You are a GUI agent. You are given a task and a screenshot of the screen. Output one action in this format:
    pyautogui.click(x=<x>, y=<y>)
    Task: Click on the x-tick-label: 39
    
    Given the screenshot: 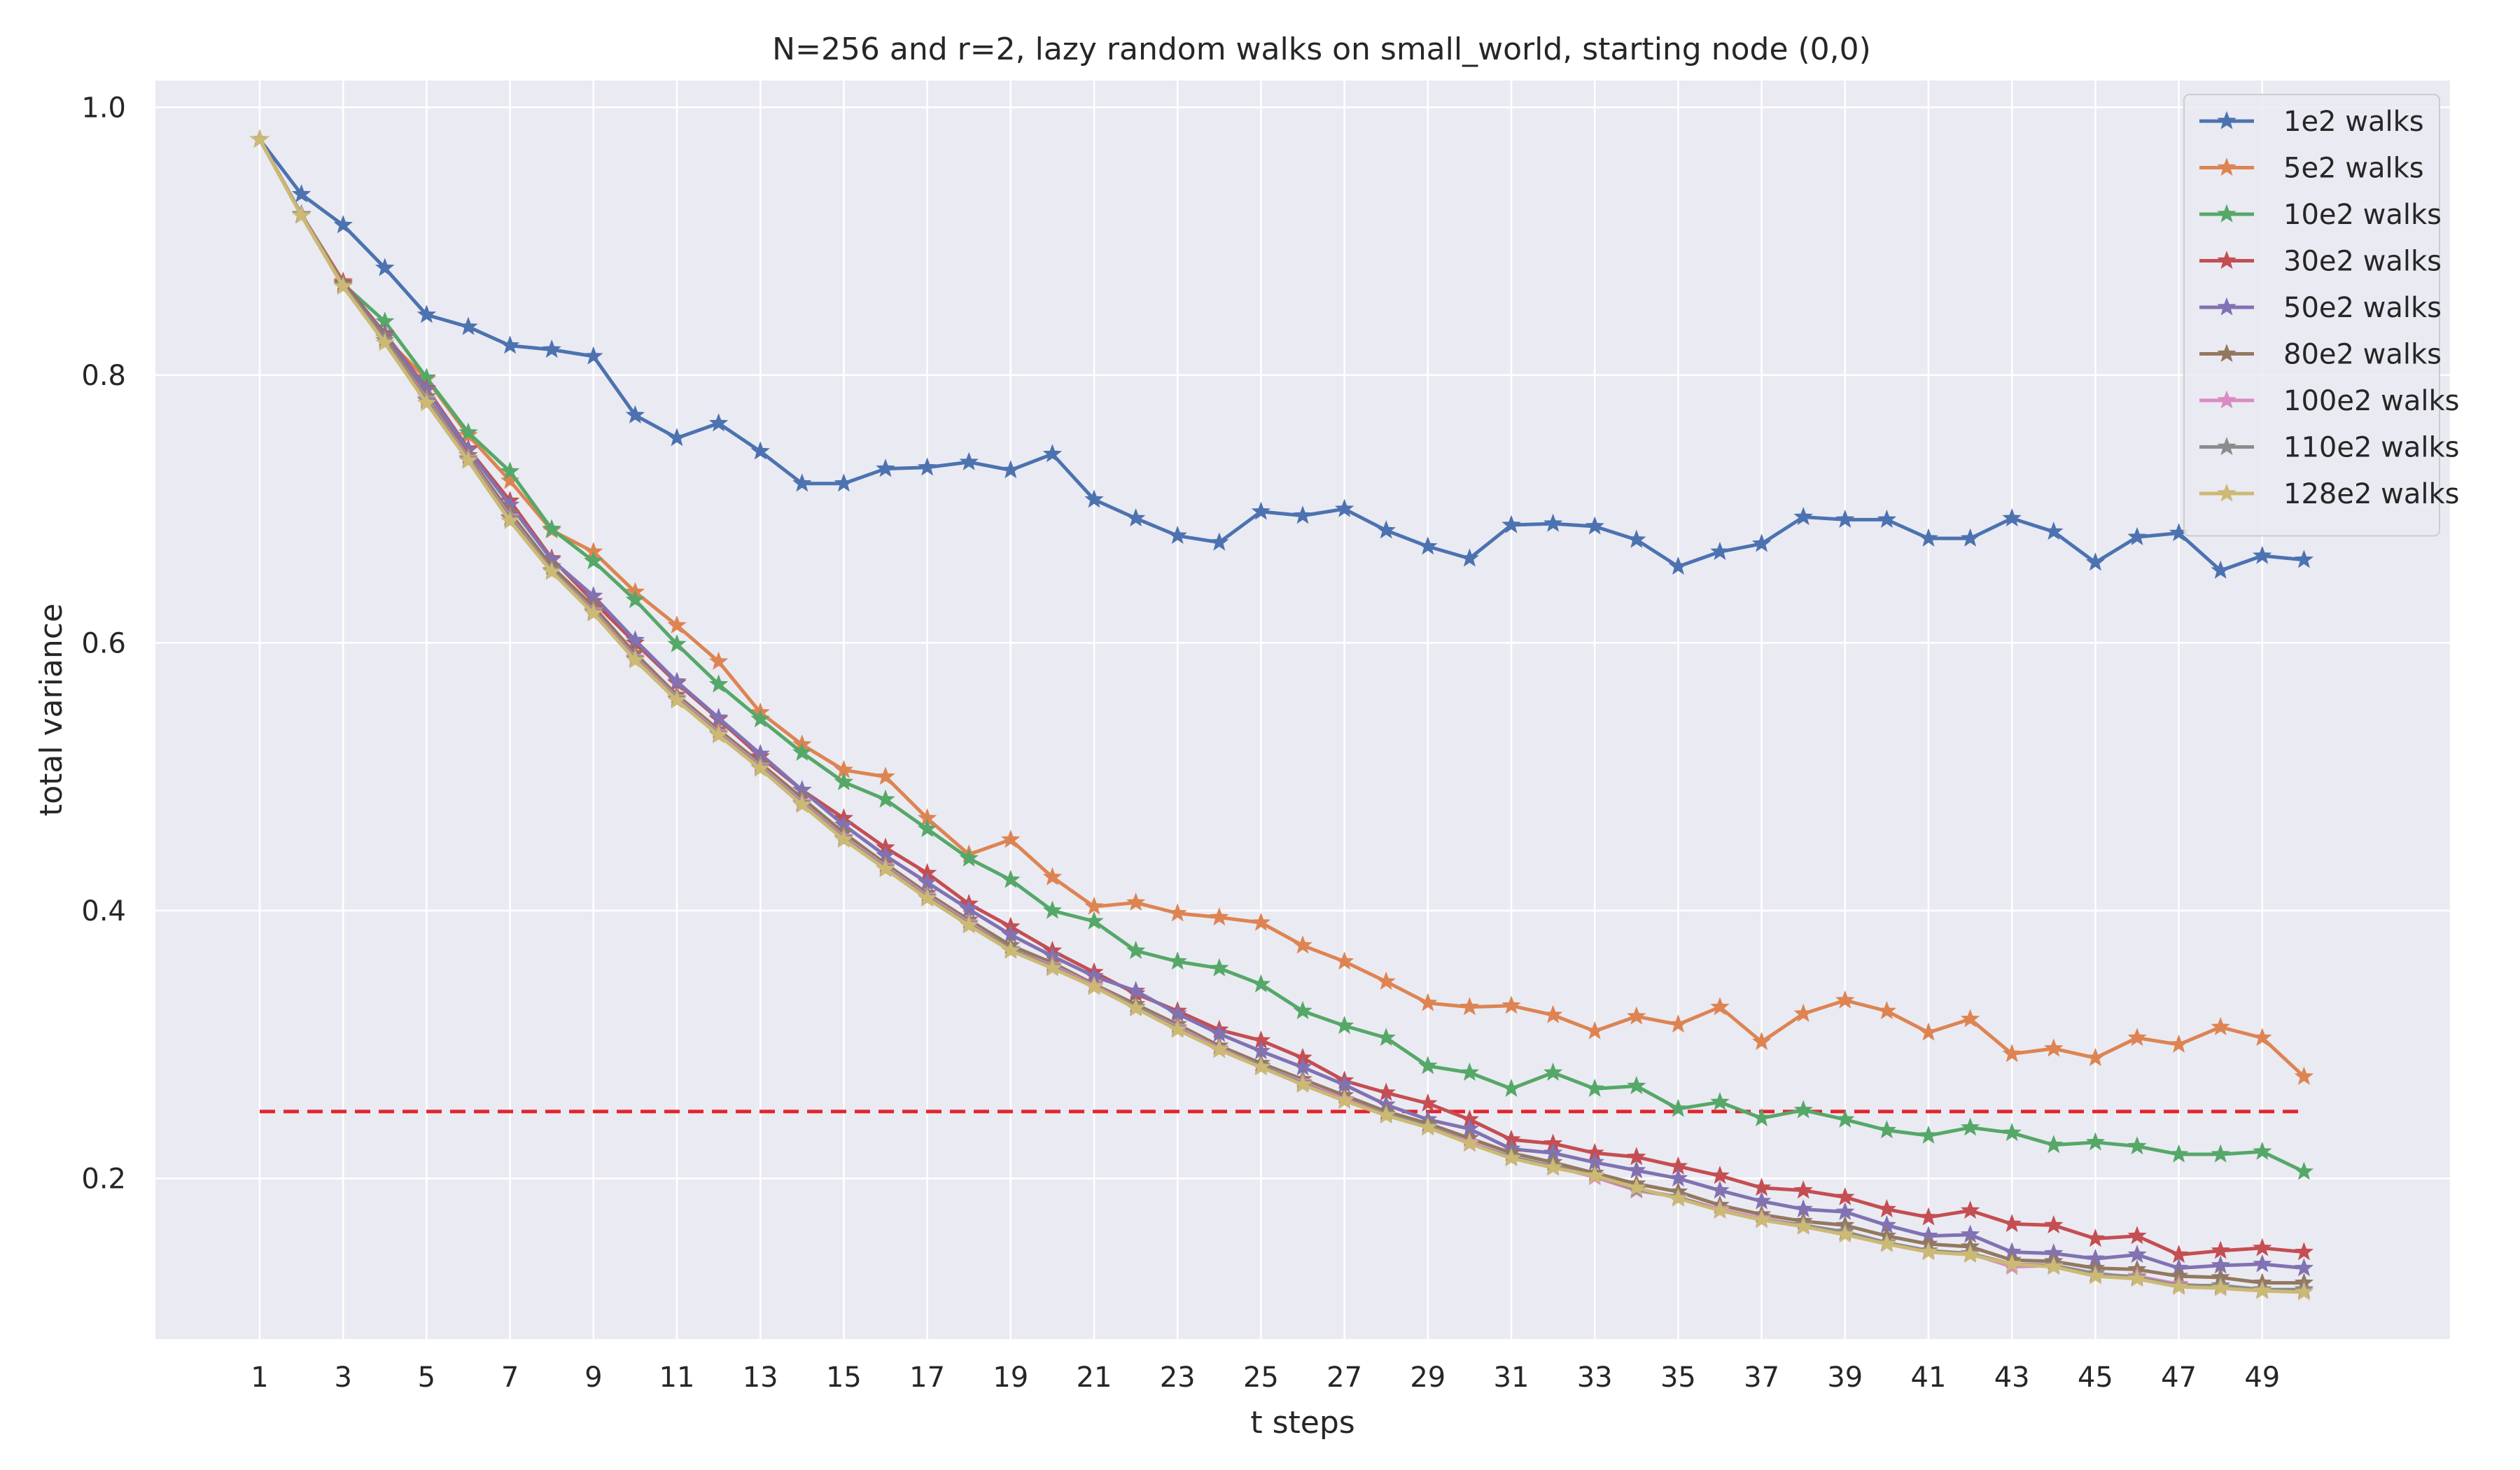 What is the action you would take?
    pyautogui.click(x=1845, y=1378)
    